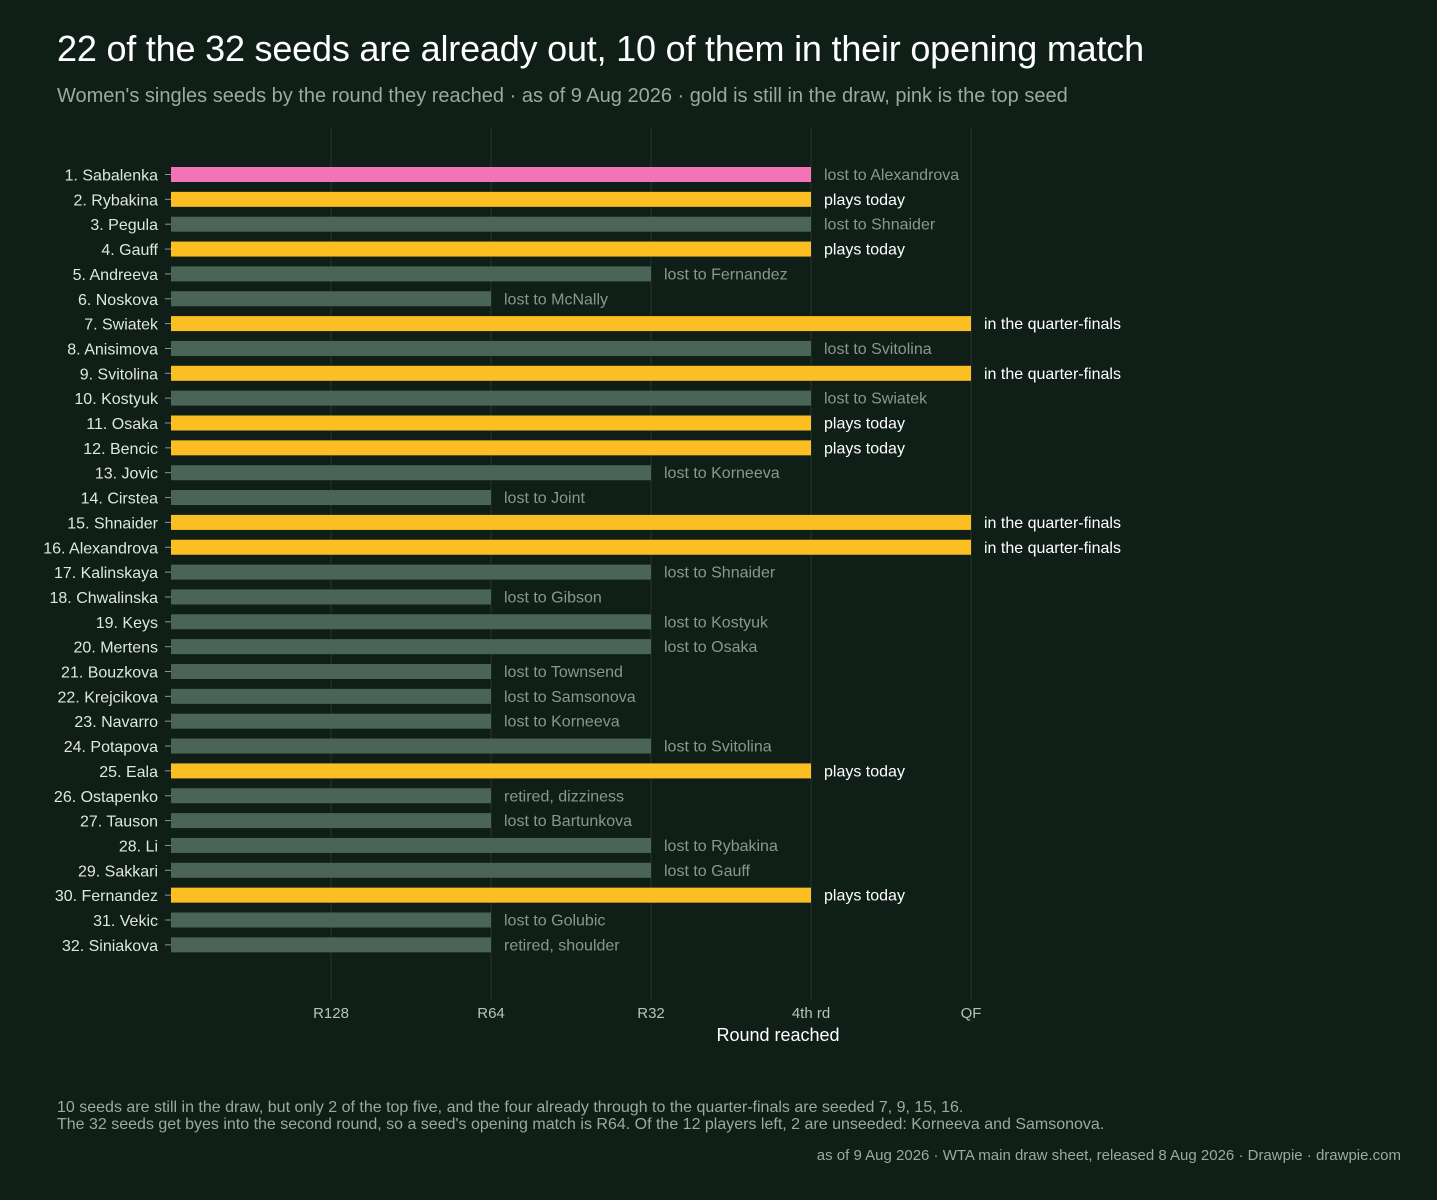 The height and width of the screenshot is (1200, 1437). Describe the element at coordinates (119, 822) in the screenshot. I see `y-tick-label: 27. Tauson` at that location.